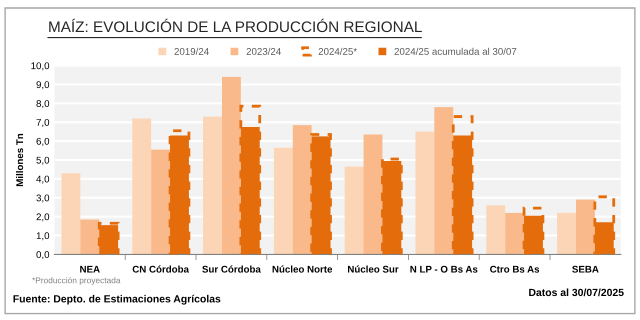  What do you see at coordinates (43, 104) in the screenshot?
I see `y-tick-label: 8,0` at bounding box center [43, 104].